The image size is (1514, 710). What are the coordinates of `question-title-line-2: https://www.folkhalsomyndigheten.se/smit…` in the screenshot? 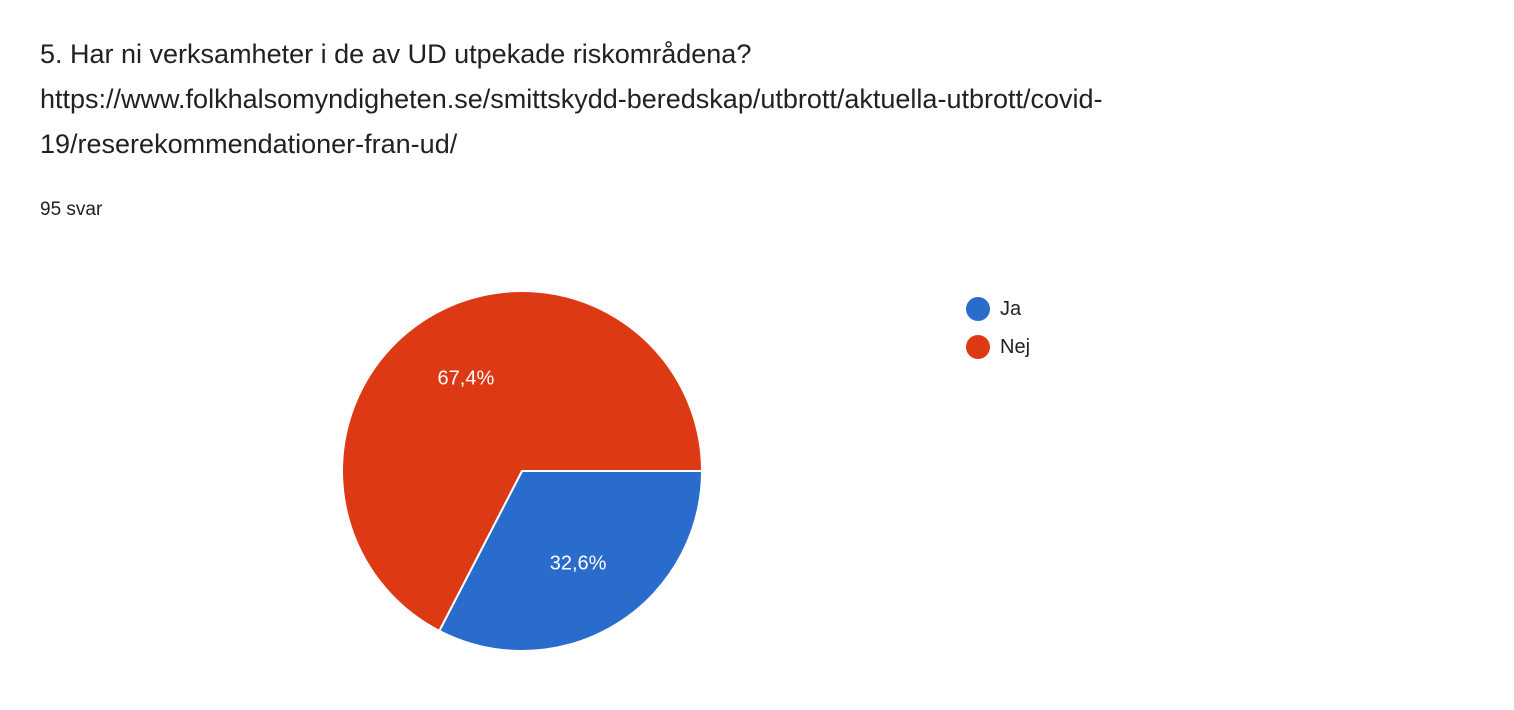 It's located at (571, 99).